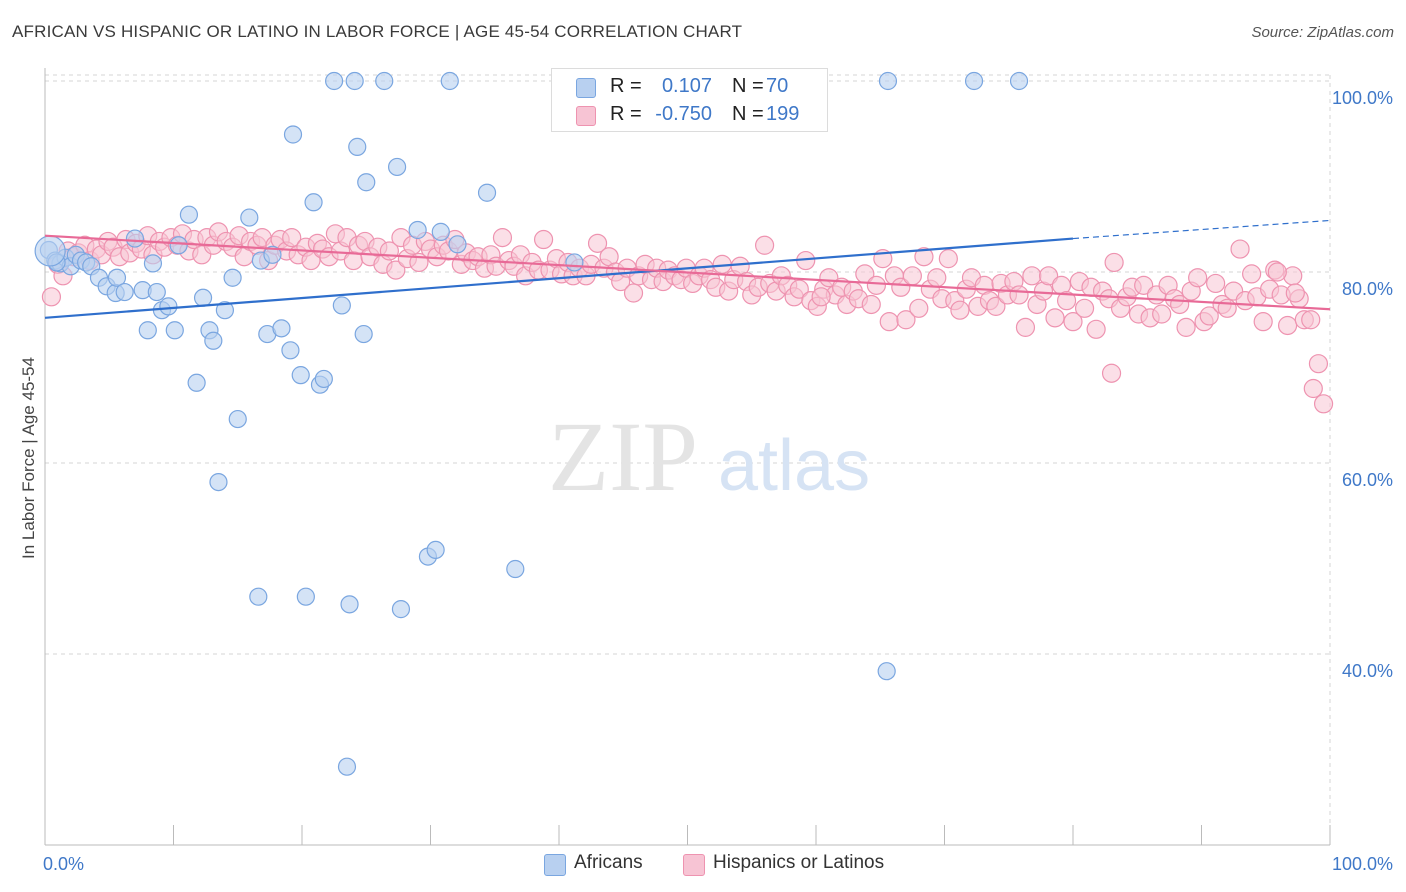 The image size is (1406, 892). What do you see at coordinates (777, 86) in the screenshot?
I see `legend-n-value: 70` at bounding box center [777, 86].